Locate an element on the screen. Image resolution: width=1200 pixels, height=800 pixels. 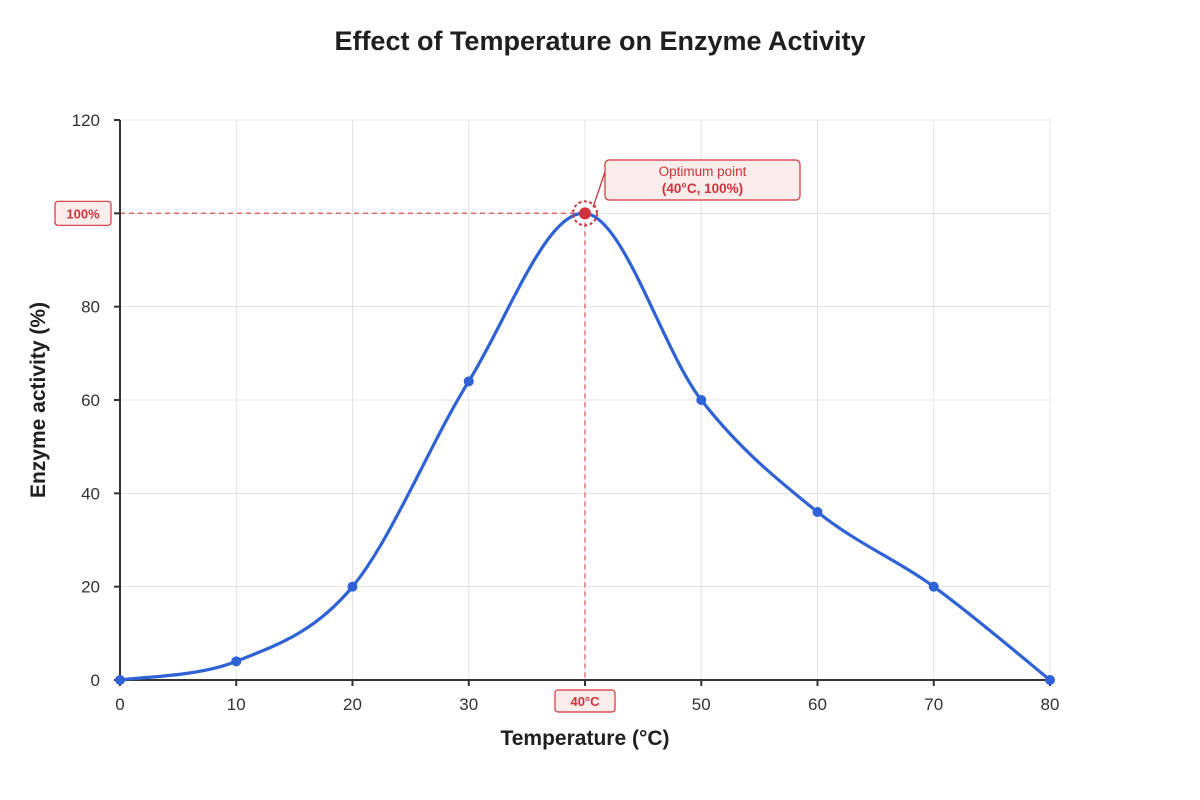
optimum-callout-leader is located at coordinates (599, 189).